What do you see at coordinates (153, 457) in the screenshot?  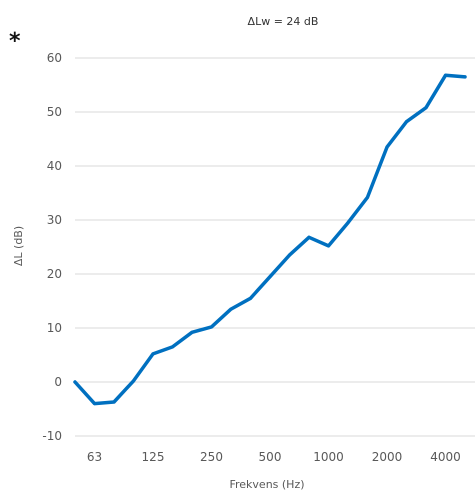 I see `x-tick-label: 125` at bounding box center [153, 457].